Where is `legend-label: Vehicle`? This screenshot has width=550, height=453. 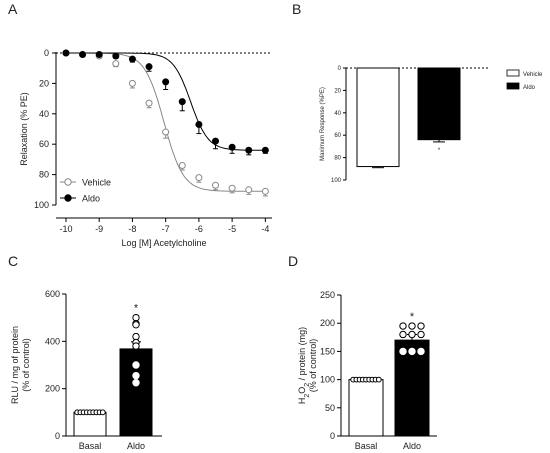
legend-label: Vehicle is located at coordinates (96, 183).